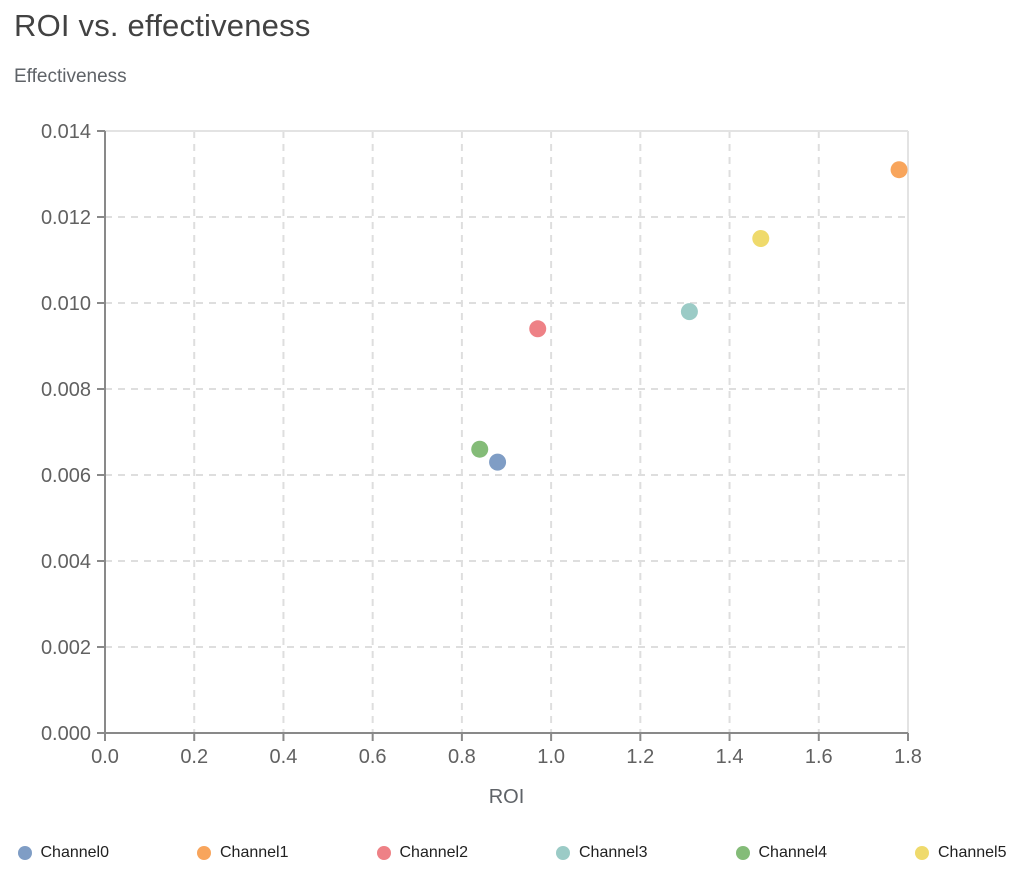  I want to click on legend-item-channel5: Channel5, so click(961, 853).